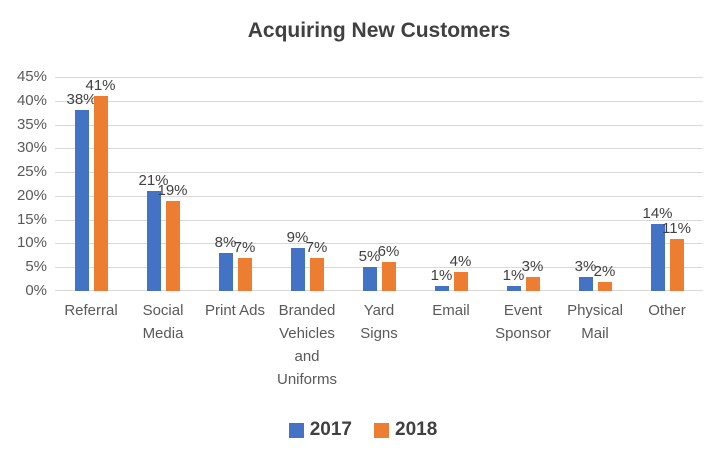 Image resolution: width=726 pixels, height=465 pixels. I want to click on bar-2017-other, so click(657, 257).